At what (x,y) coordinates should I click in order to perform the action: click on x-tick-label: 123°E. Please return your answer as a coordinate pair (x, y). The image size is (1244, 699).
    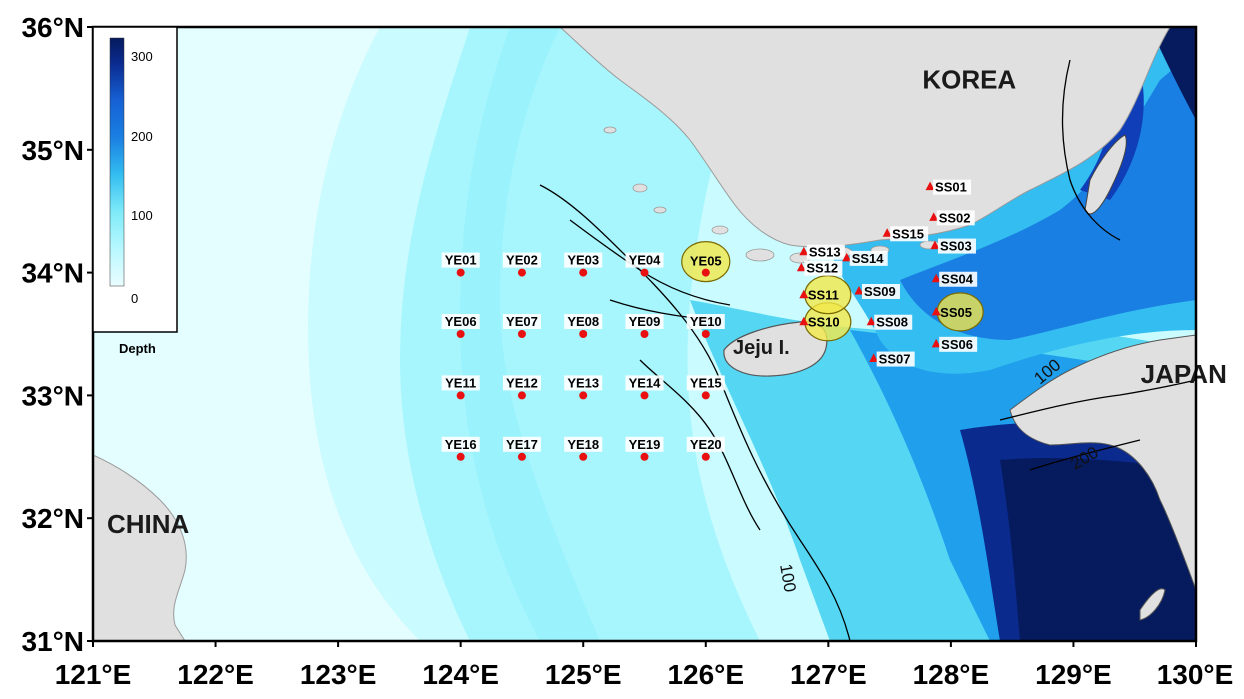
    Looking at the image, I should click on (338, 674).